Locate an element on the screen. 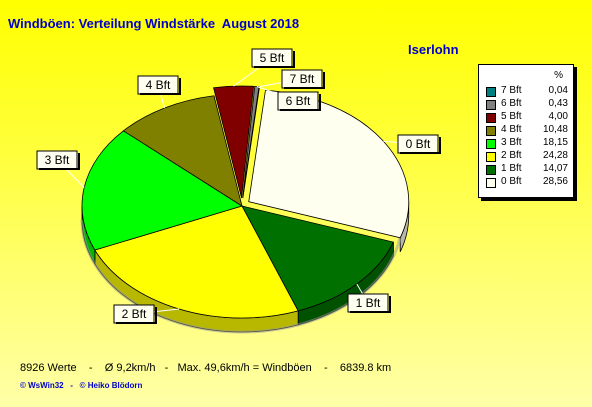  slice-label: 3 Bft is located at coordinates (57, 160).